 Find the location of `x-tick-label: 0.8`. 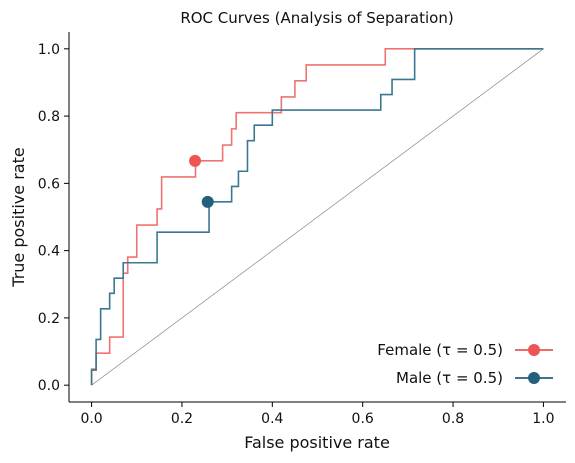

x-tick-label: 0.8 is located at coordinates (453, 419).